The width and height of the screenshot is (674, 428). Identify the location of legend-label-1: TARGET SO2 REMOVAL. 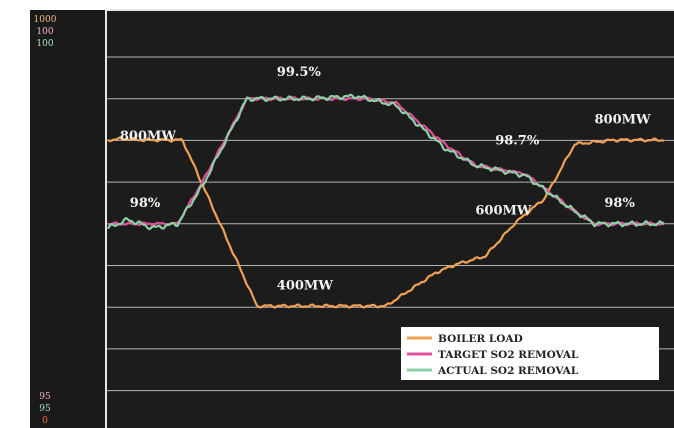
(508, 355).